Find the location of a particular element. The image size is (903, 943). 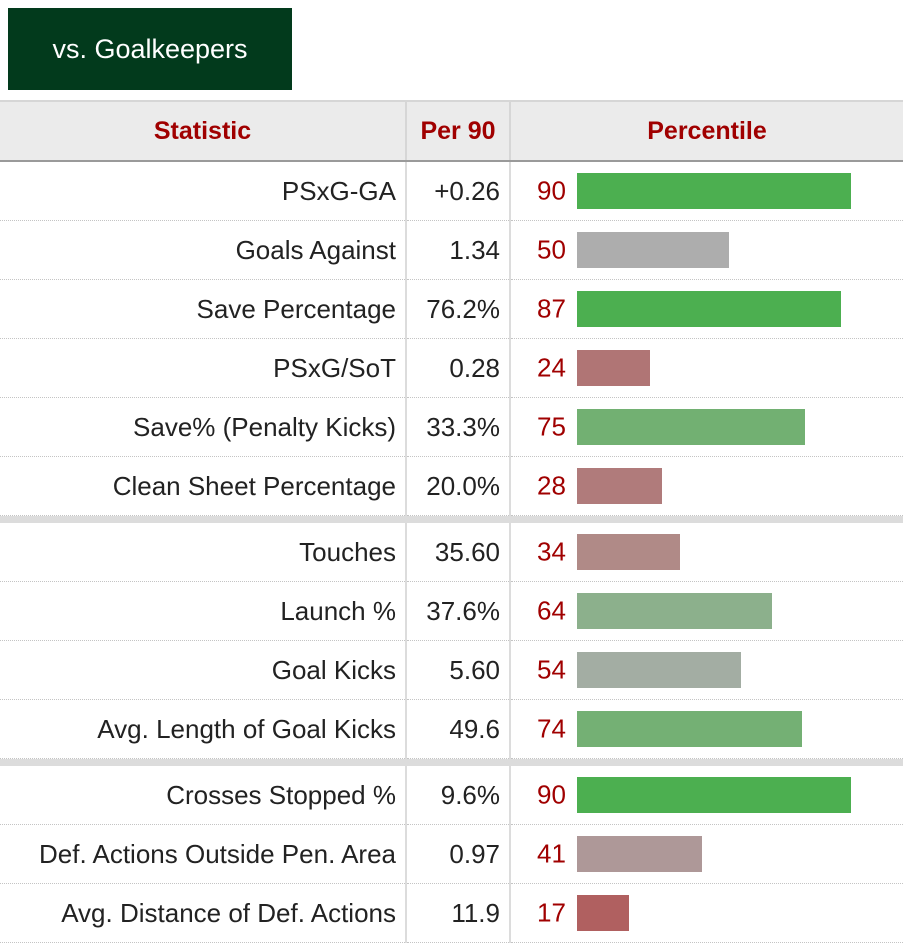

per90-cell: 5.60 is located at coordinates (458, 670).